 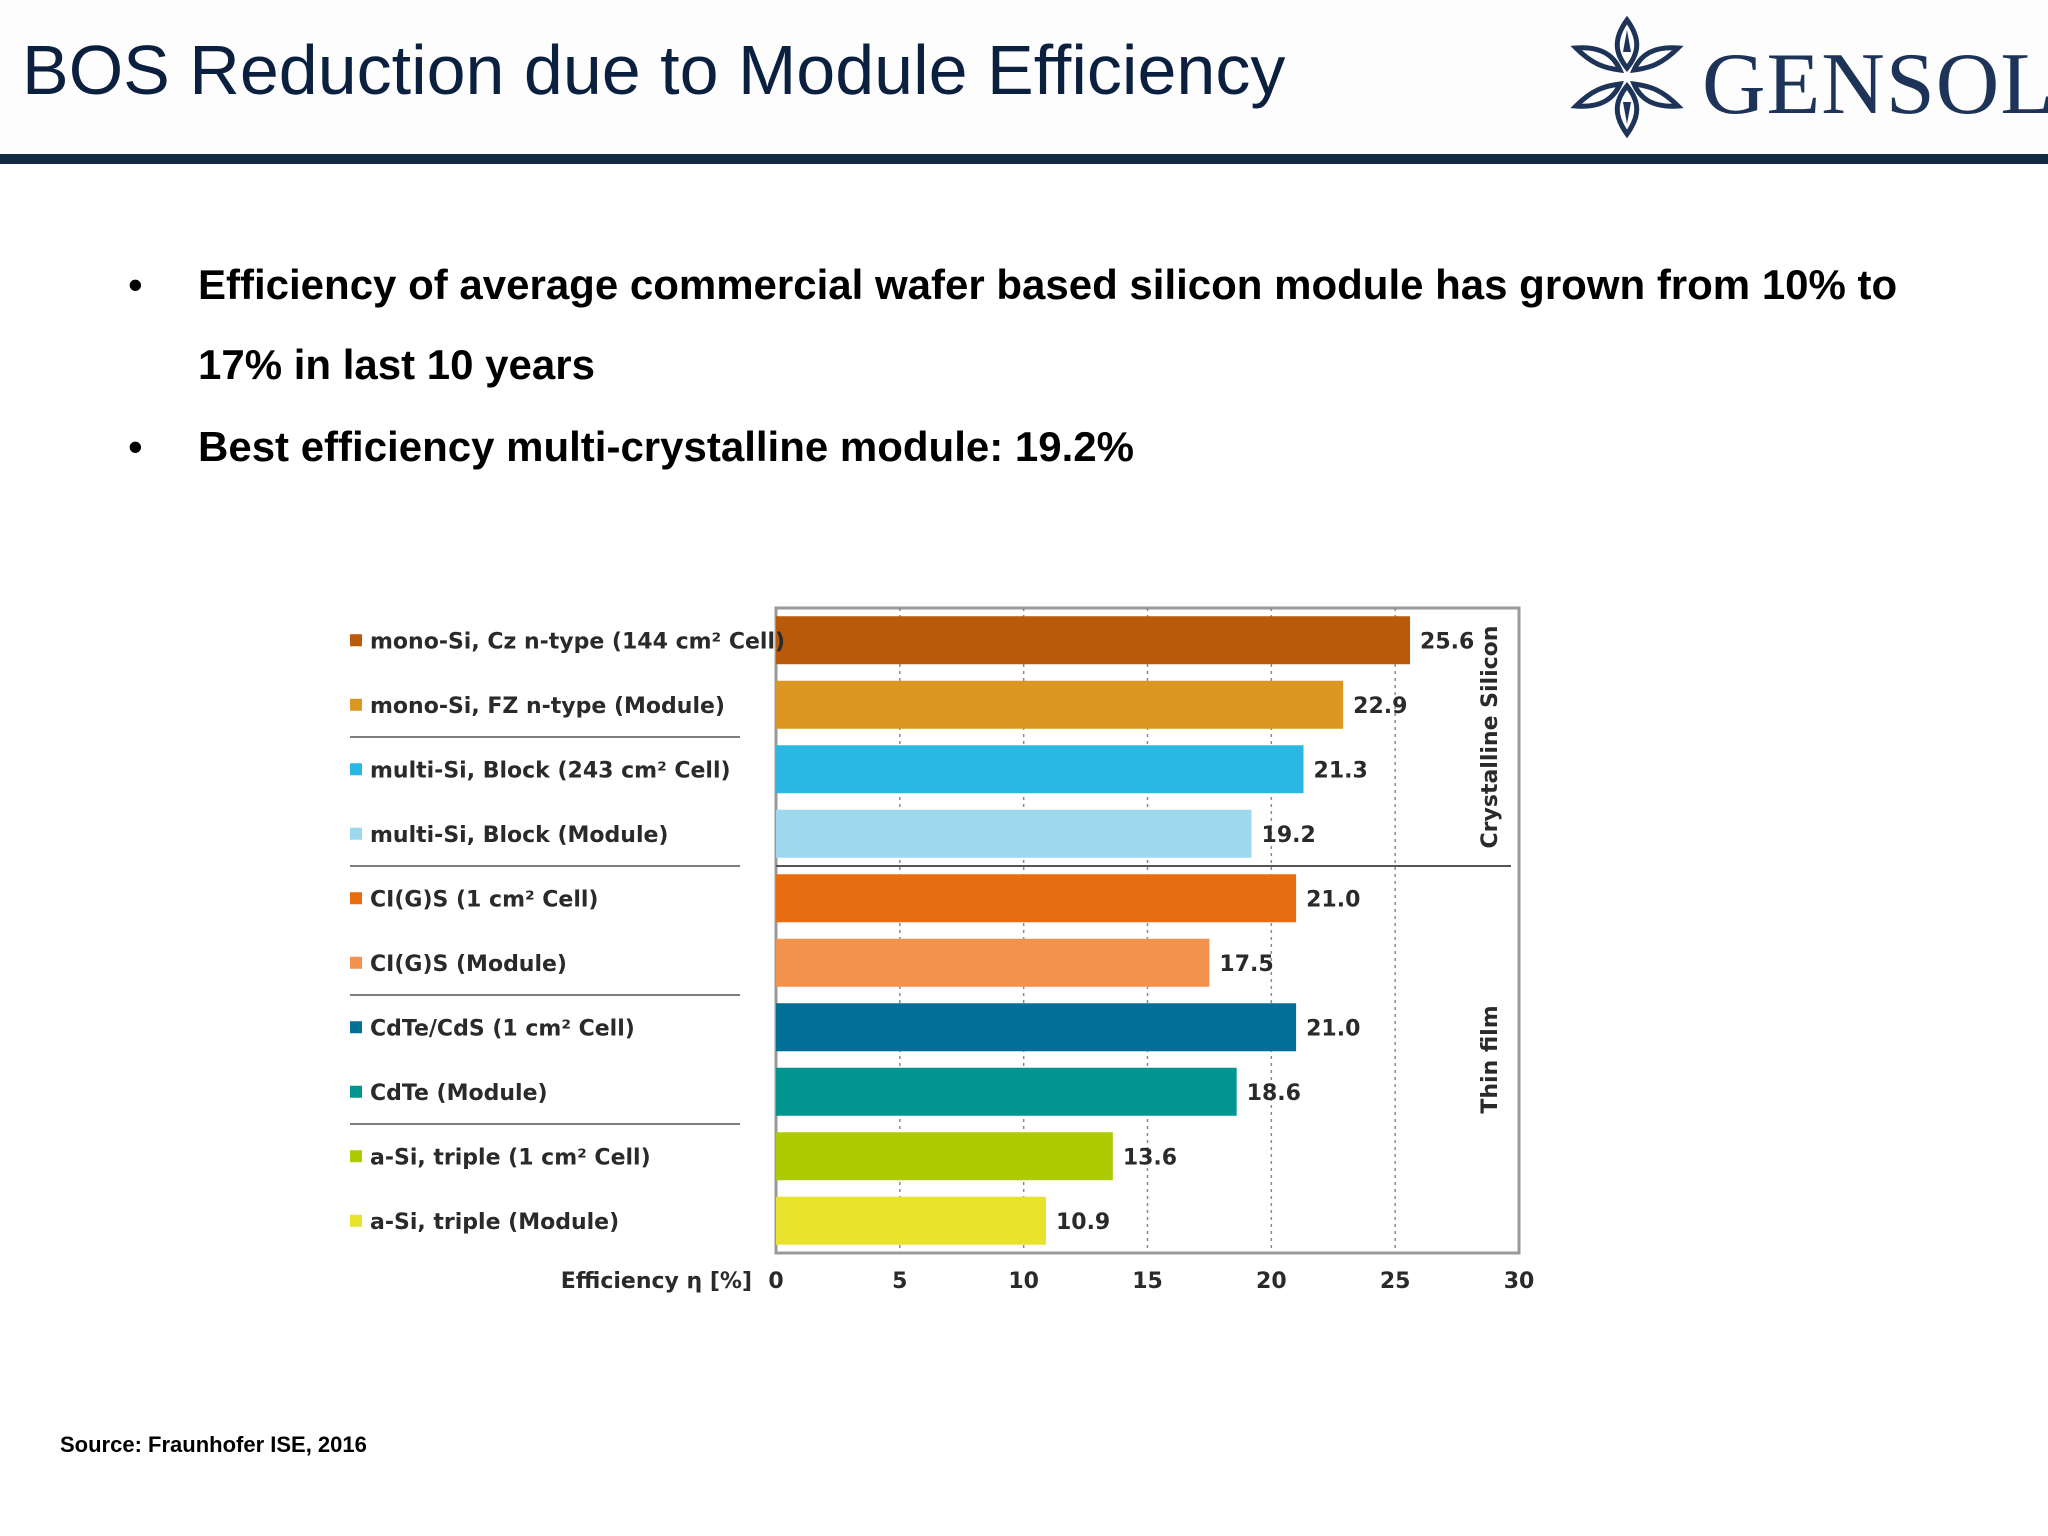 I want to click on header-rule, so click(x=1024, y=159).